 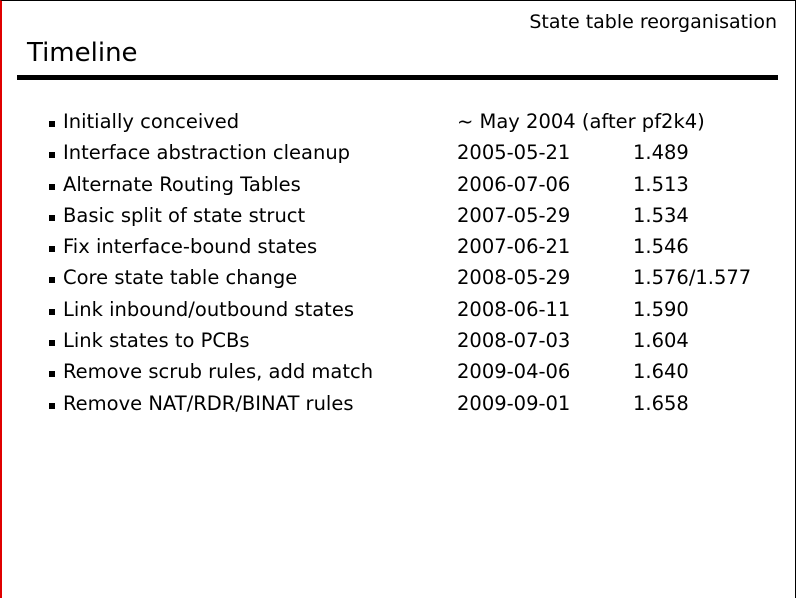 I want to click on item-date: ~ May 2004 (after pf2k4), so click(x=581, y=121).